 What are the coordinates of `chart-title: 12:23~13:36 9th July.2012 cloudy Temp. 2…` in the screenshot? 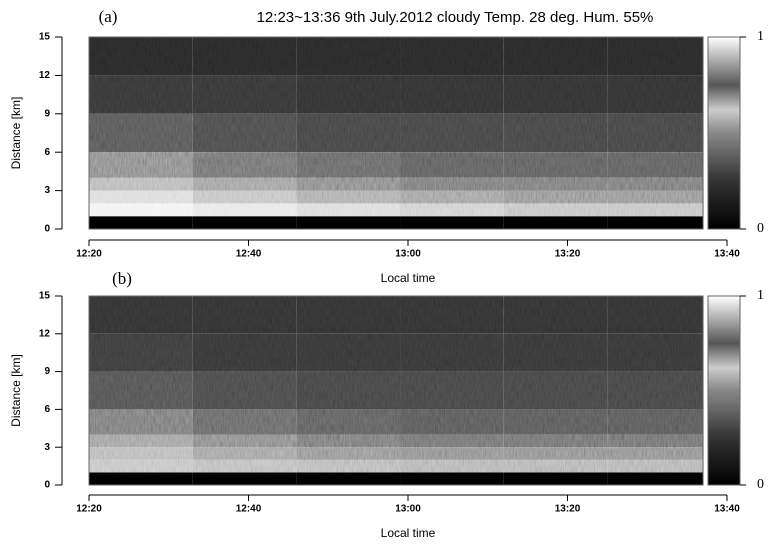 It's located at (455, 17).